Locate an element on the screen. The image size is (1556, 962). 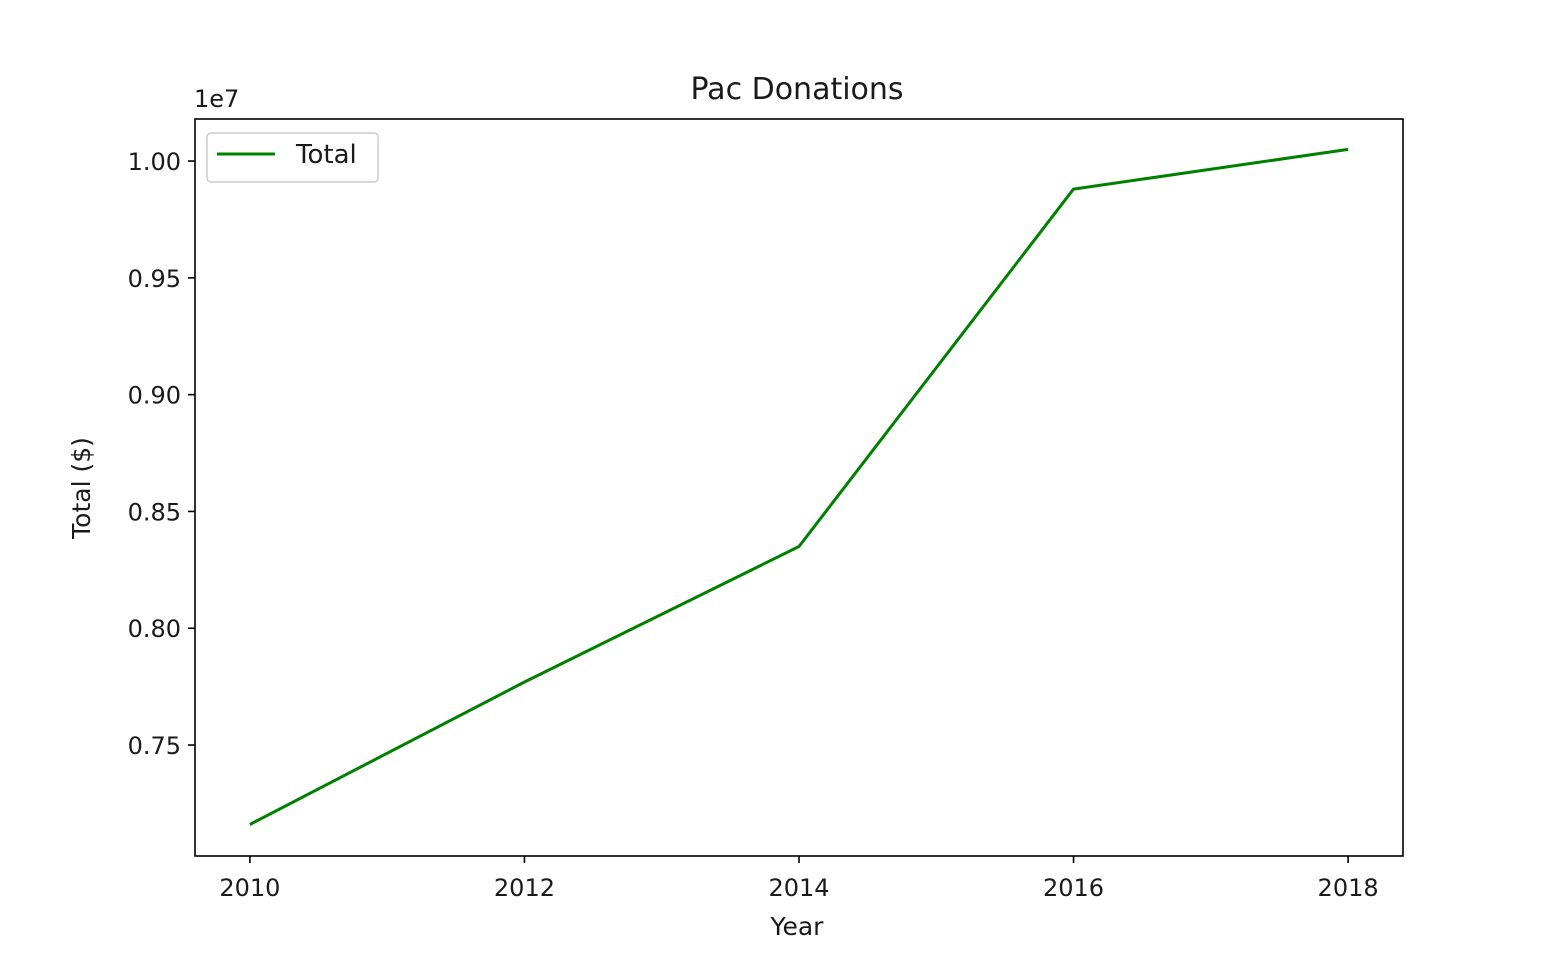
x-tick-label: 2018 is located at coordinates (1348, 888).